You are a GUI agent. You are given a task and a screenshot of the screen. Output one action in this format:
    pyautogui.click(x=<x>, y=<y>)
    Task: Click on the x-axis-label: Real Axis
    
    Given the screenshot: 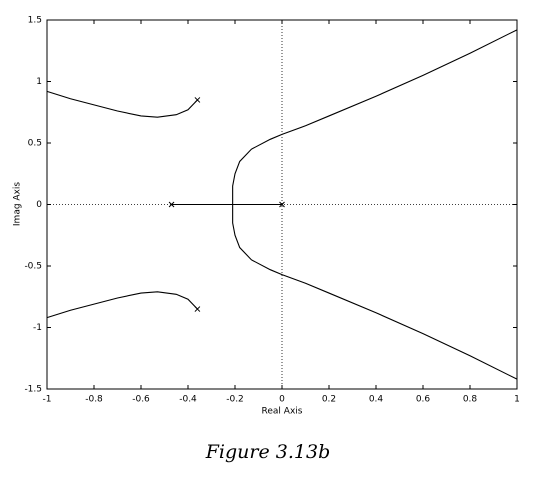 What is the action you would take?
    pyautogui.click(x=282, y=412)
    